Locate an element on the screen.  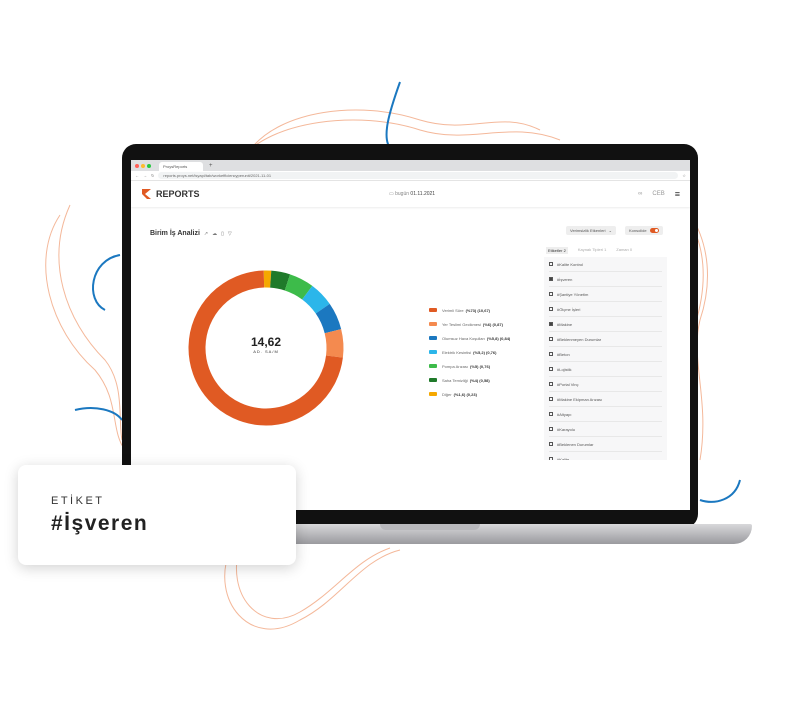
logo-icon is located at coordinates (146, 194).